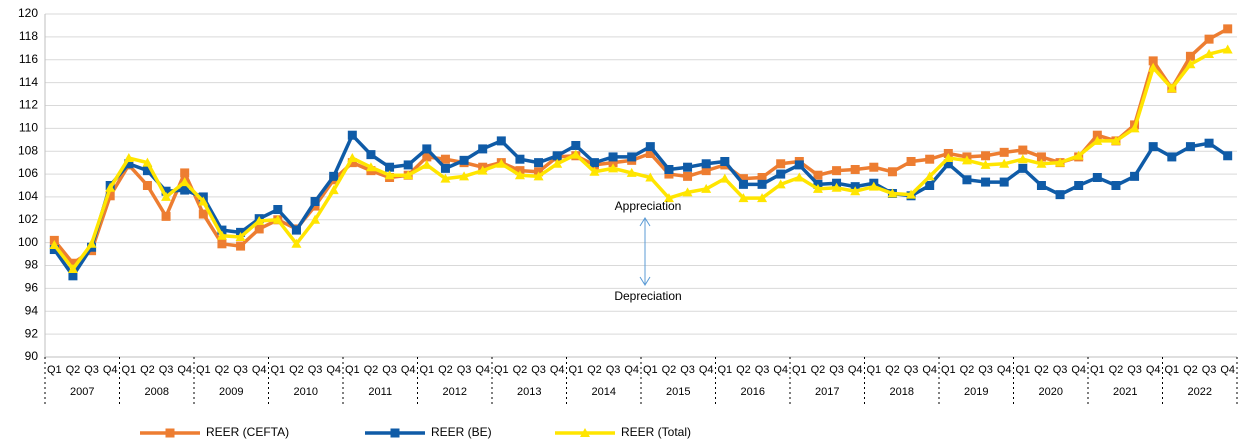  I want to click on y-tick-label: 96, so click(32, 288).